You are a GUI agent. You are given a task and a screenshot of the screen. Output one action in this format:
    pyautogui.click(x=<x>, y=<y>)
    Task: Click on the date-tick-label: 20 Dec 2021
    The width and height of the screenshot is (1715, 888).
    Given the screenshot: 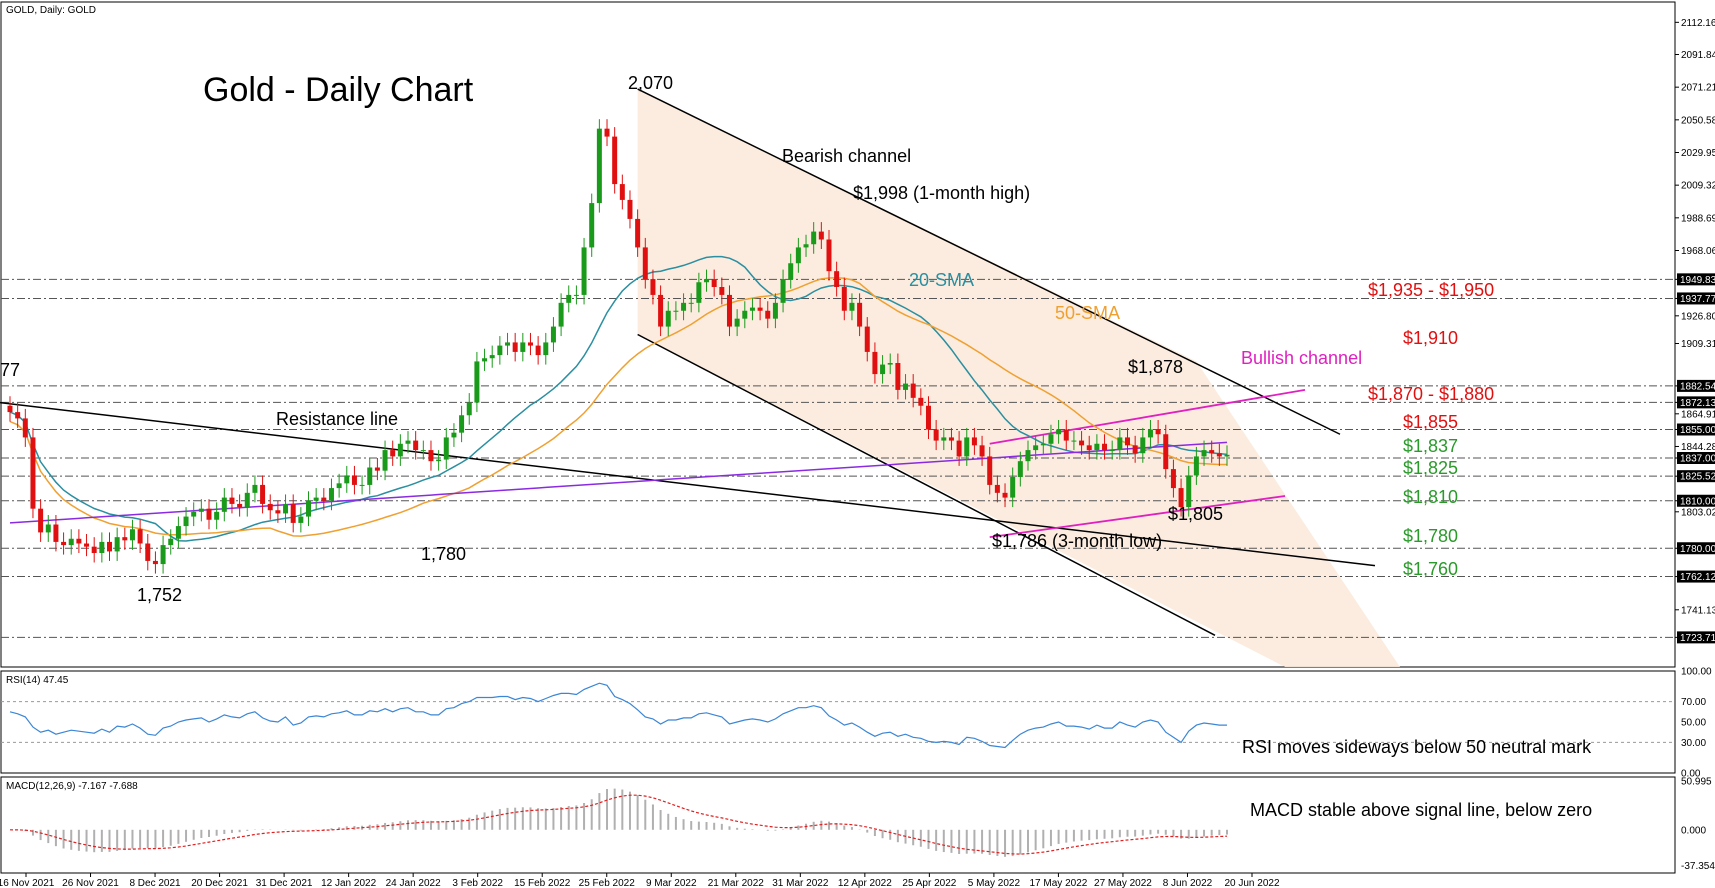 What is the action you would take?
    pyautogui.click(x=219, y=883)
    